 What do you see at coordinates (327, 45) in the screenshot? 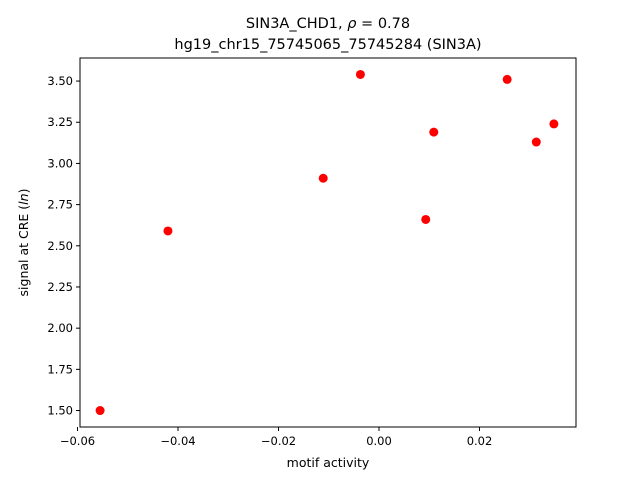
I see `chart-subtitle: hg19_chr15_75745065_75745284 (SIN3A)` at bounding box center [327, 45].